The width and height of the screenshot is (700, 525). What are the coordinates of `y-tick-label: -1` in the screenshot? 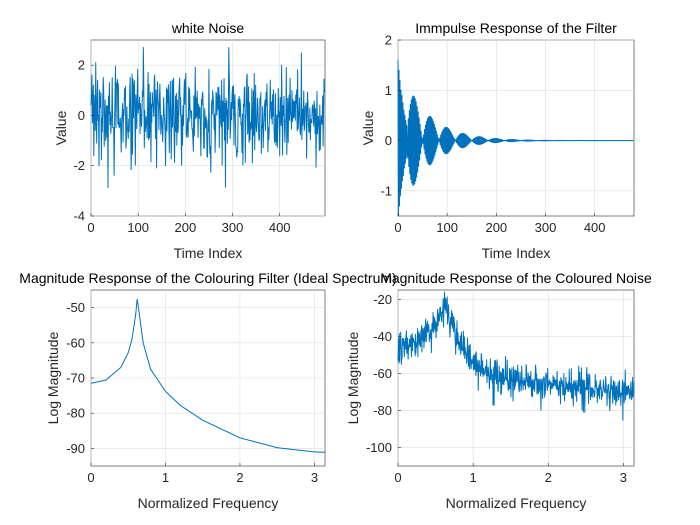 It's located at (386, 190).